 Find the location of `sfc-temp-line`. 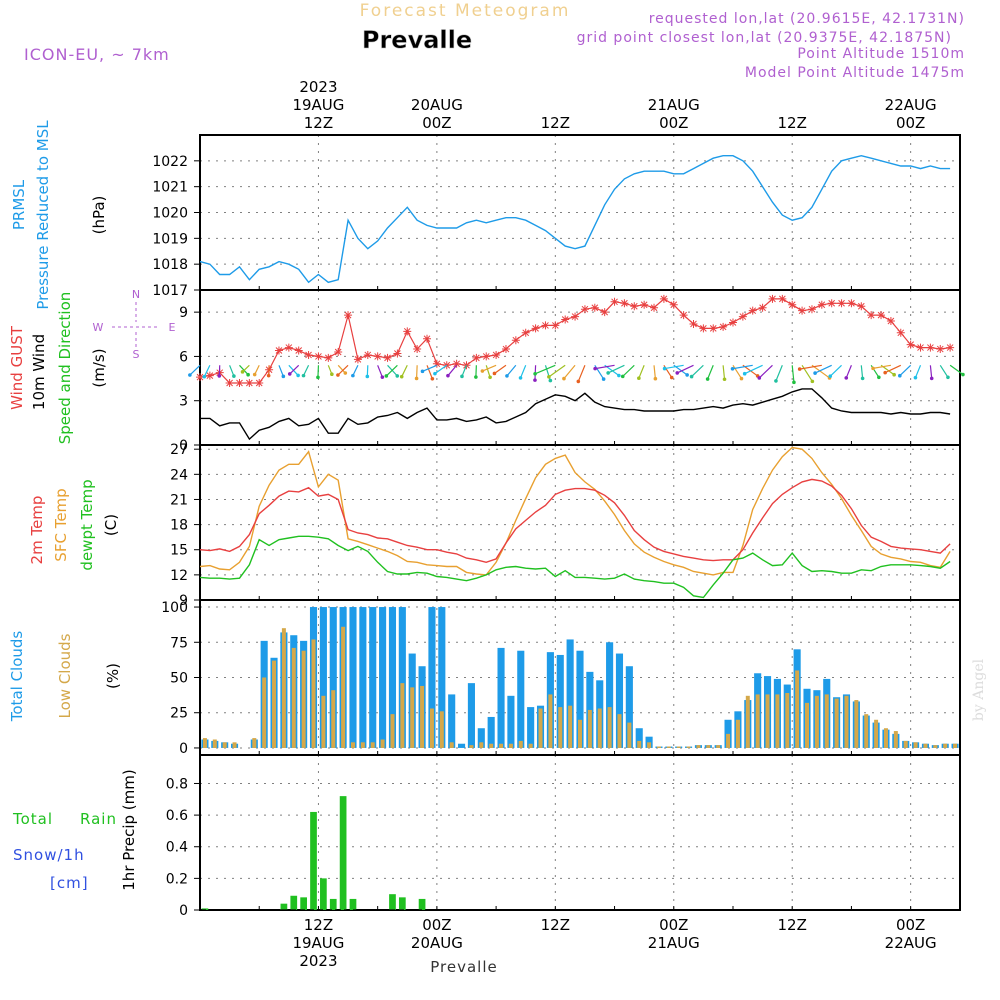

sfc-temp-line is located at coordinates (575, 511).